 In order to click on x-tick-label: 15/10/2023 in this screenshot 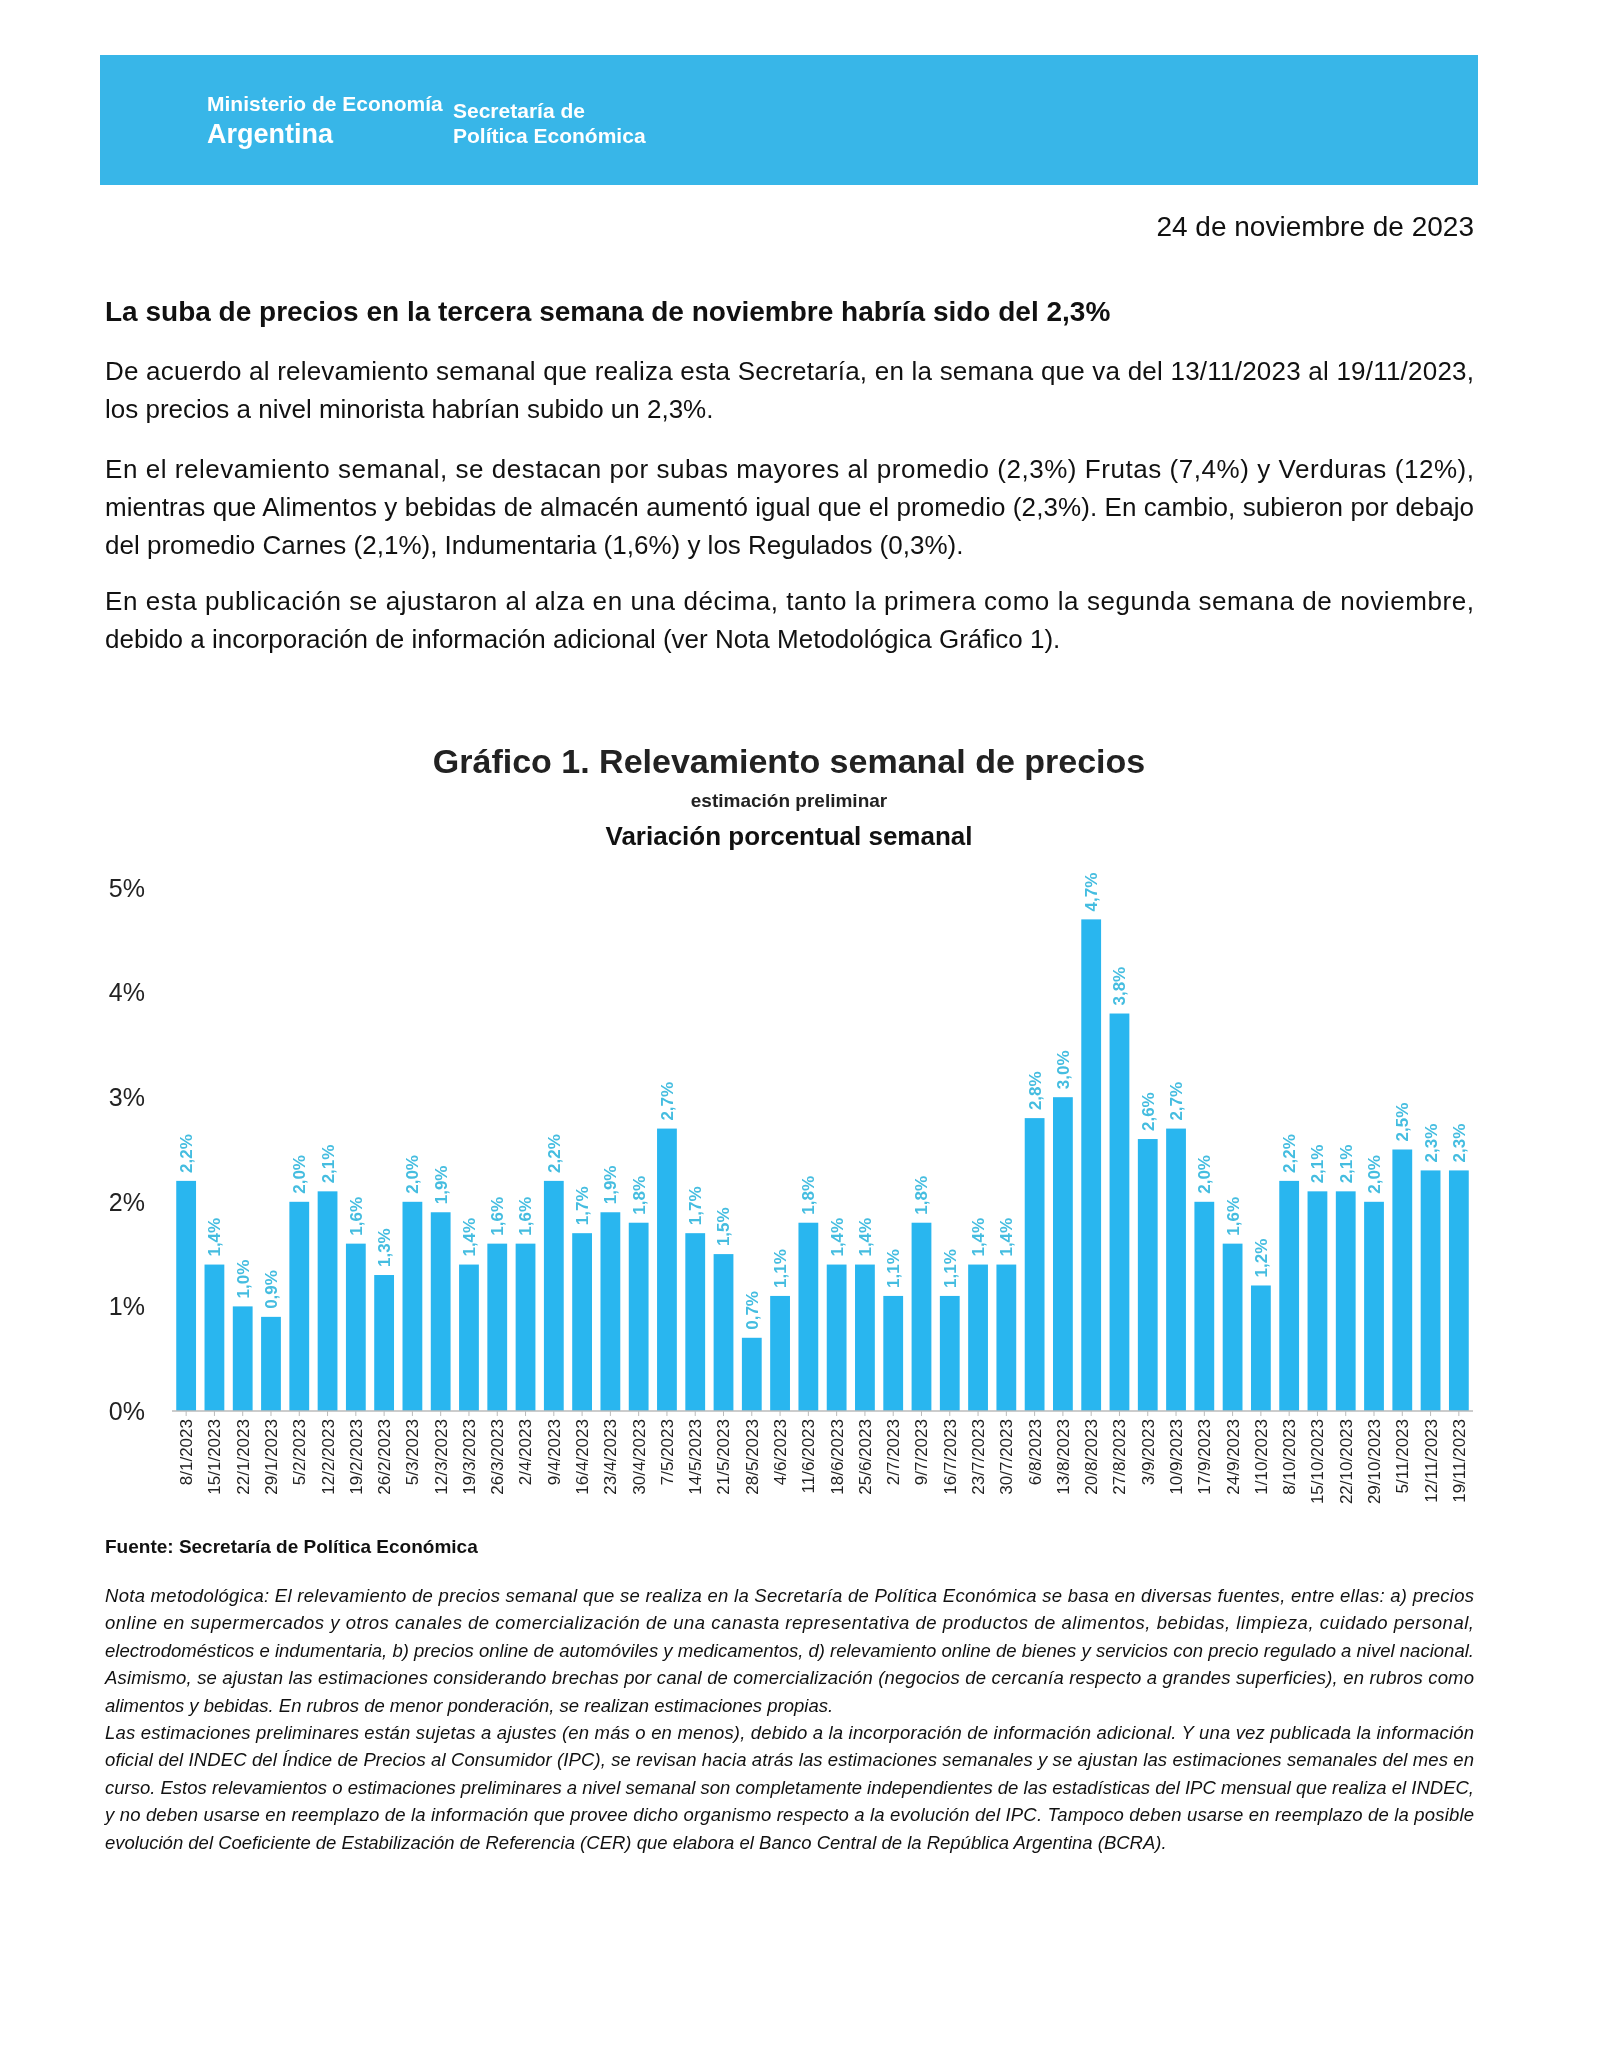, I will do `click(1318, 1462)`.